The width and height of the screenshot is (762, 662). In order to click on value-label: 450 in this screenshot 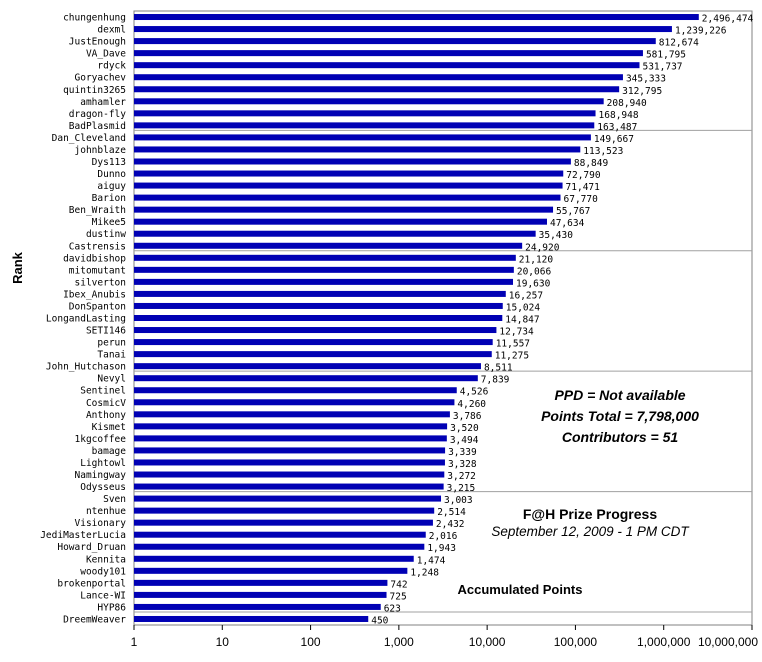, I will do `click(379, 620)`.